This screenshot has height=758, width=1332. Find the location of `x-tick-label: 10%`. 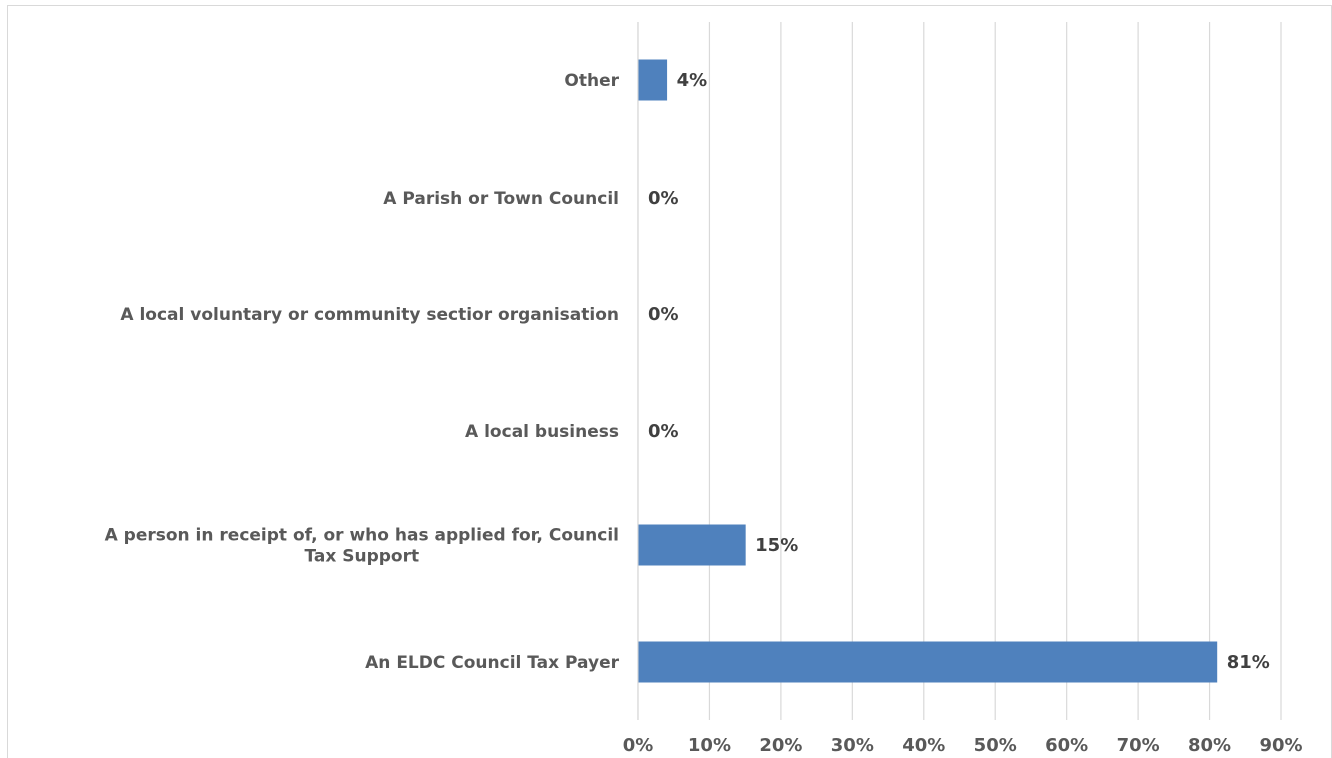

x-tick-label: 10% is located at coordinates (709, 745).